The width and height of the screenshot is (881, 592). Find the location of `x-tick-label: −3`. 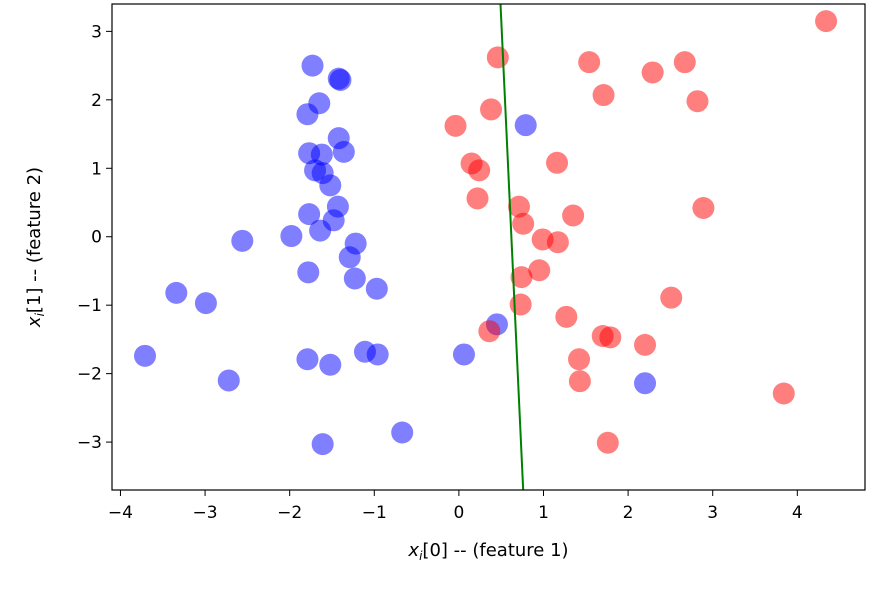

x-tick-label: −3 is located at coordinates (205, 513).